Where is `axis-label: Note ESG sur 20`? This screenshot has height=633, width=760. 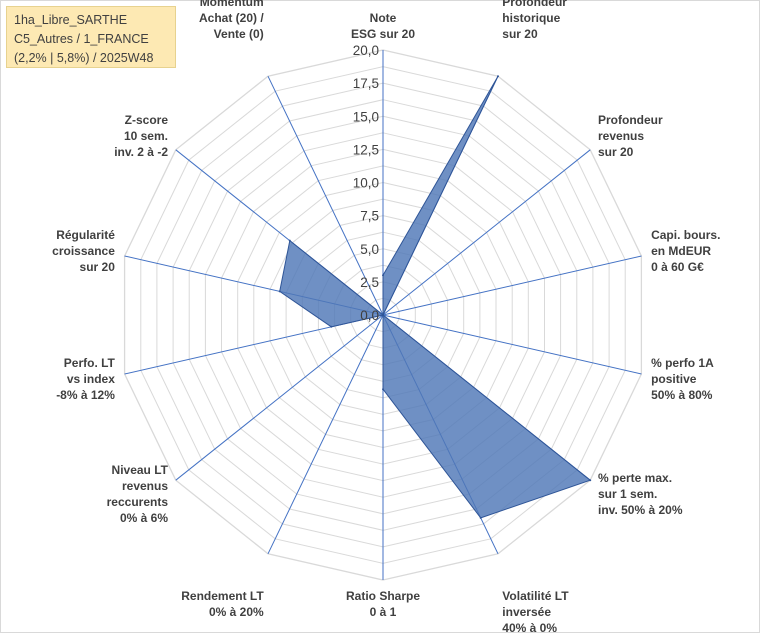 axis-label: Note ESG sur 20 is located at coordinates (383, 26).